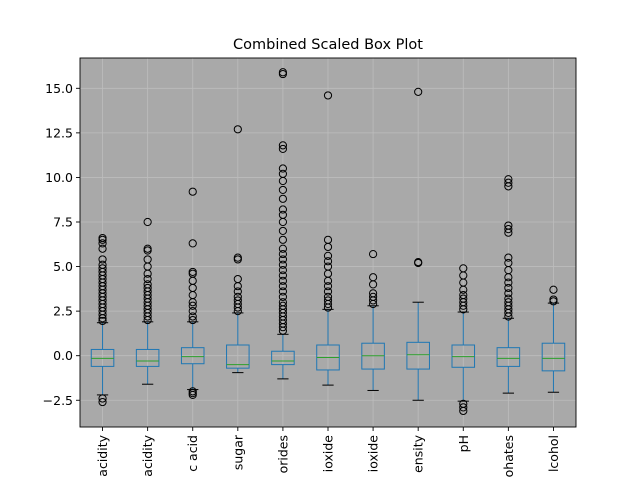  What do you see at coordinates (508, 456) in the screenshot?
I see `x-tick-label: ohates` at bounding box center [508, 456].